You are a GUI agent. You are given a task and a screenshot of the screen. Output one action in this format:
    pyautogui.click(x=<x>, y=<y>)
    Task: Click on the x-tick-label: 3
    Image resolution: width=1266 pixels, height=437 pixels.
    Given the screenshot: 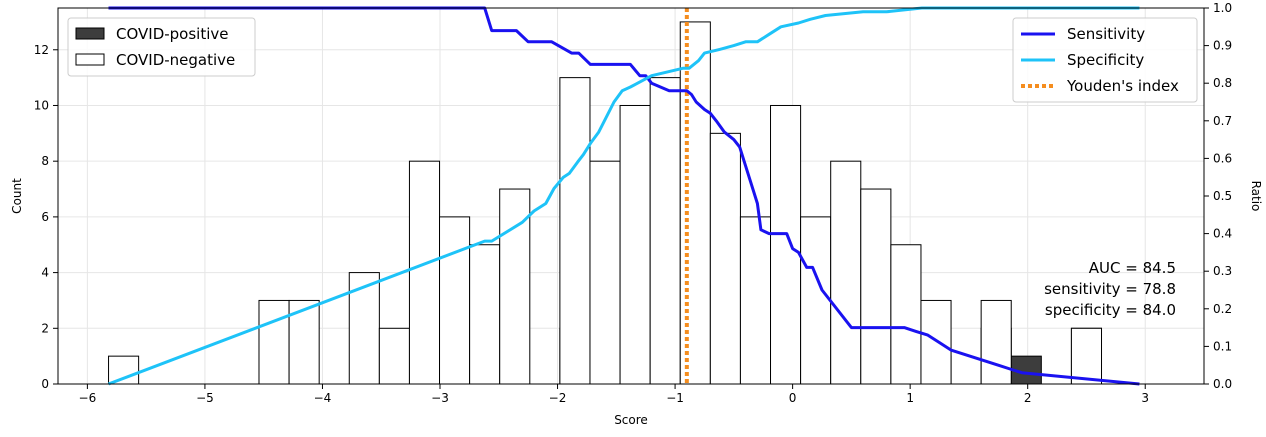 What is the action you would take?
    pyautogui.click(x=1145, y=398)
    